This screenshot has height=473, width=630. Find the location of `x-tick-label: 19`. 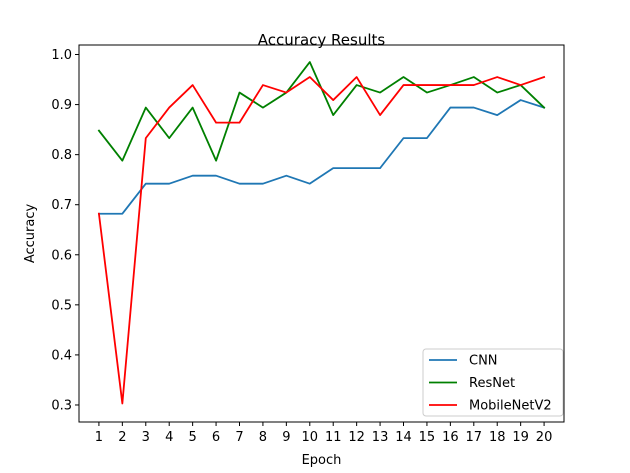

x-tick-label: 19 is located at coordinates (520, 437).